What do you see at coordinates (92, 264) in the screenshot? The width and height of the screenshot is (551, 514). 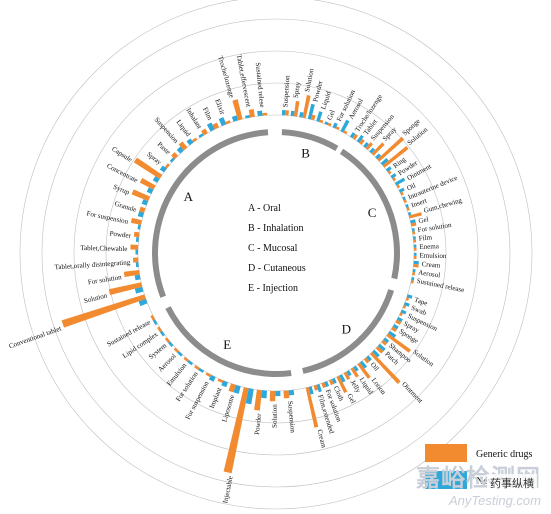 I see `category-label: Tablet,orally disintegrating` at bounding box center [92, 264].